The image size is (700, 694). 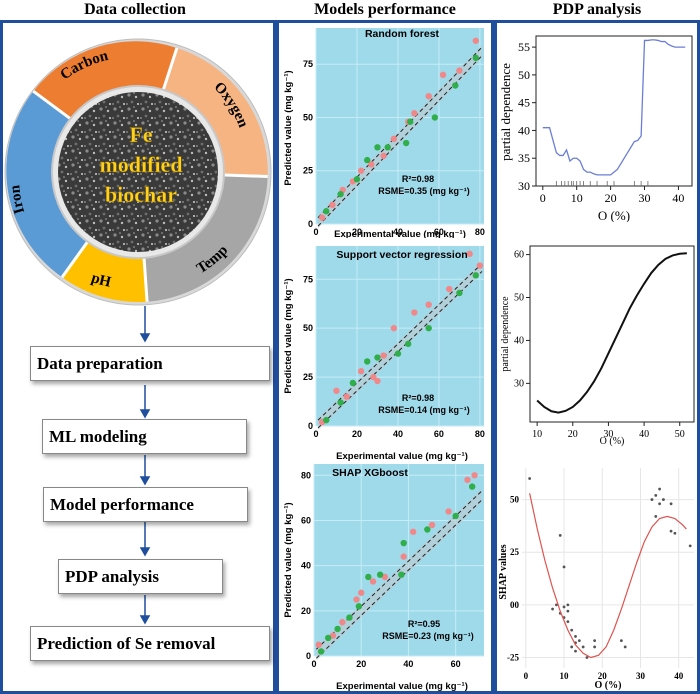 What do you see at coordinates (135, 9) in the screenshot?
I see `header-data-collection: Data collection` at bounding box center [135, 9].